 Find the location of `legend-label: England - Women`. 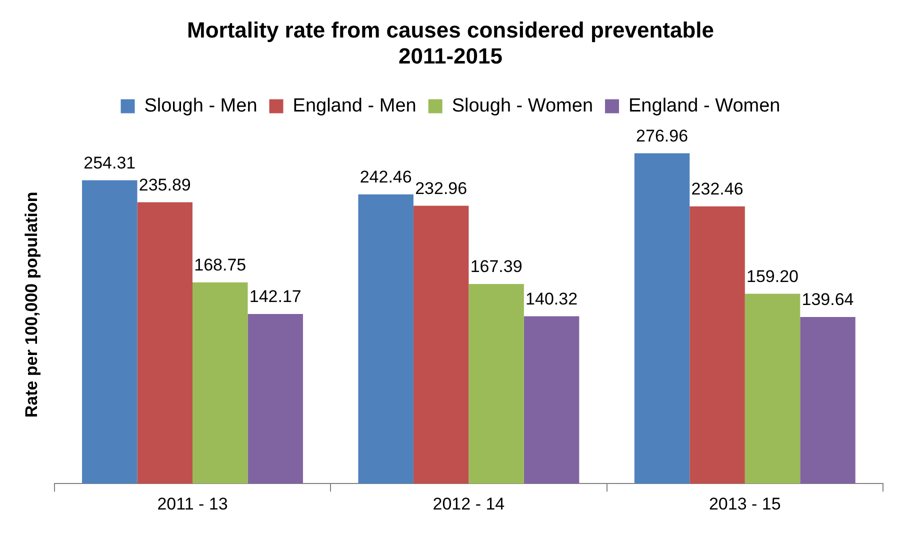

legend-label: England - Women is located at coordinates (704, 106).